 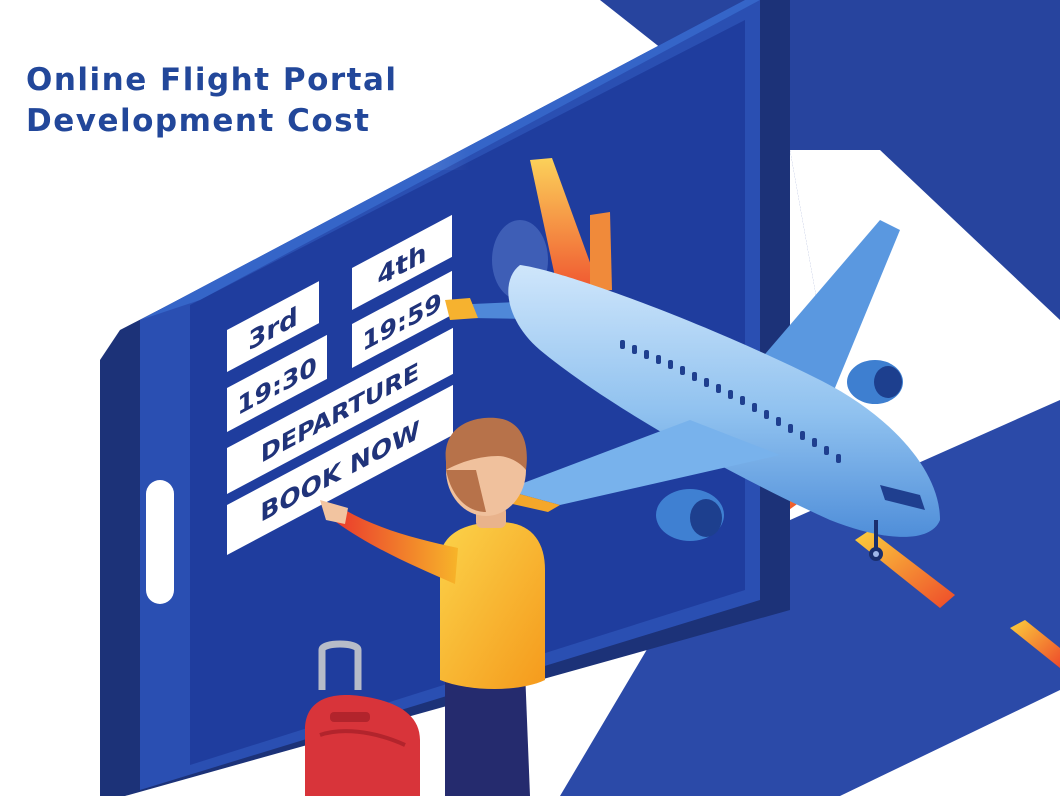 What do you see at coordinates (875, 382) in the screenshot?
I see `far-engine` at bounding box center [875, 382].